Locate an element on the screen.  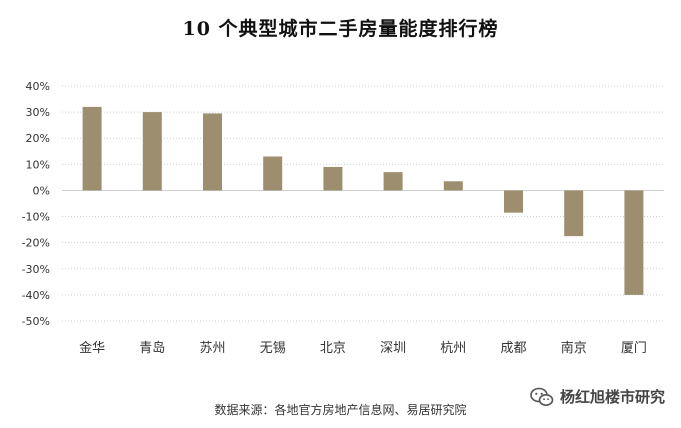
y-tick-label: 30% is located at coordinates (38, 112).